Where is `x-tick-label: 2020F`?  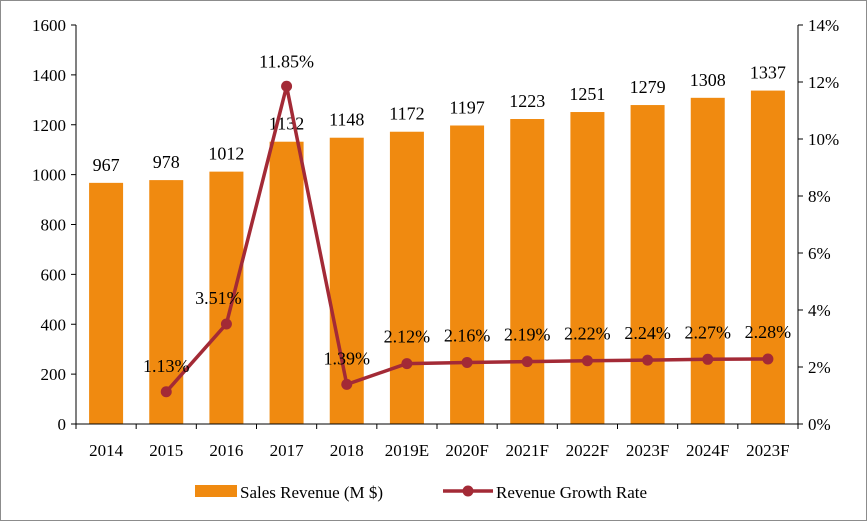 x-tick-label: 2020F is located at coordinates (466, 450).